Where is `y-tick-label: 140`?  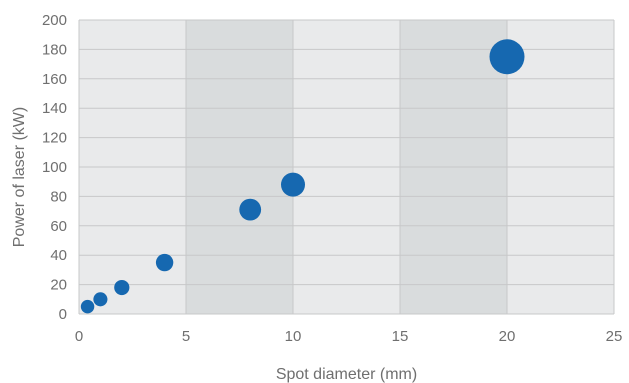
y-tick-label: 140 is located at coordinates (54, 108).